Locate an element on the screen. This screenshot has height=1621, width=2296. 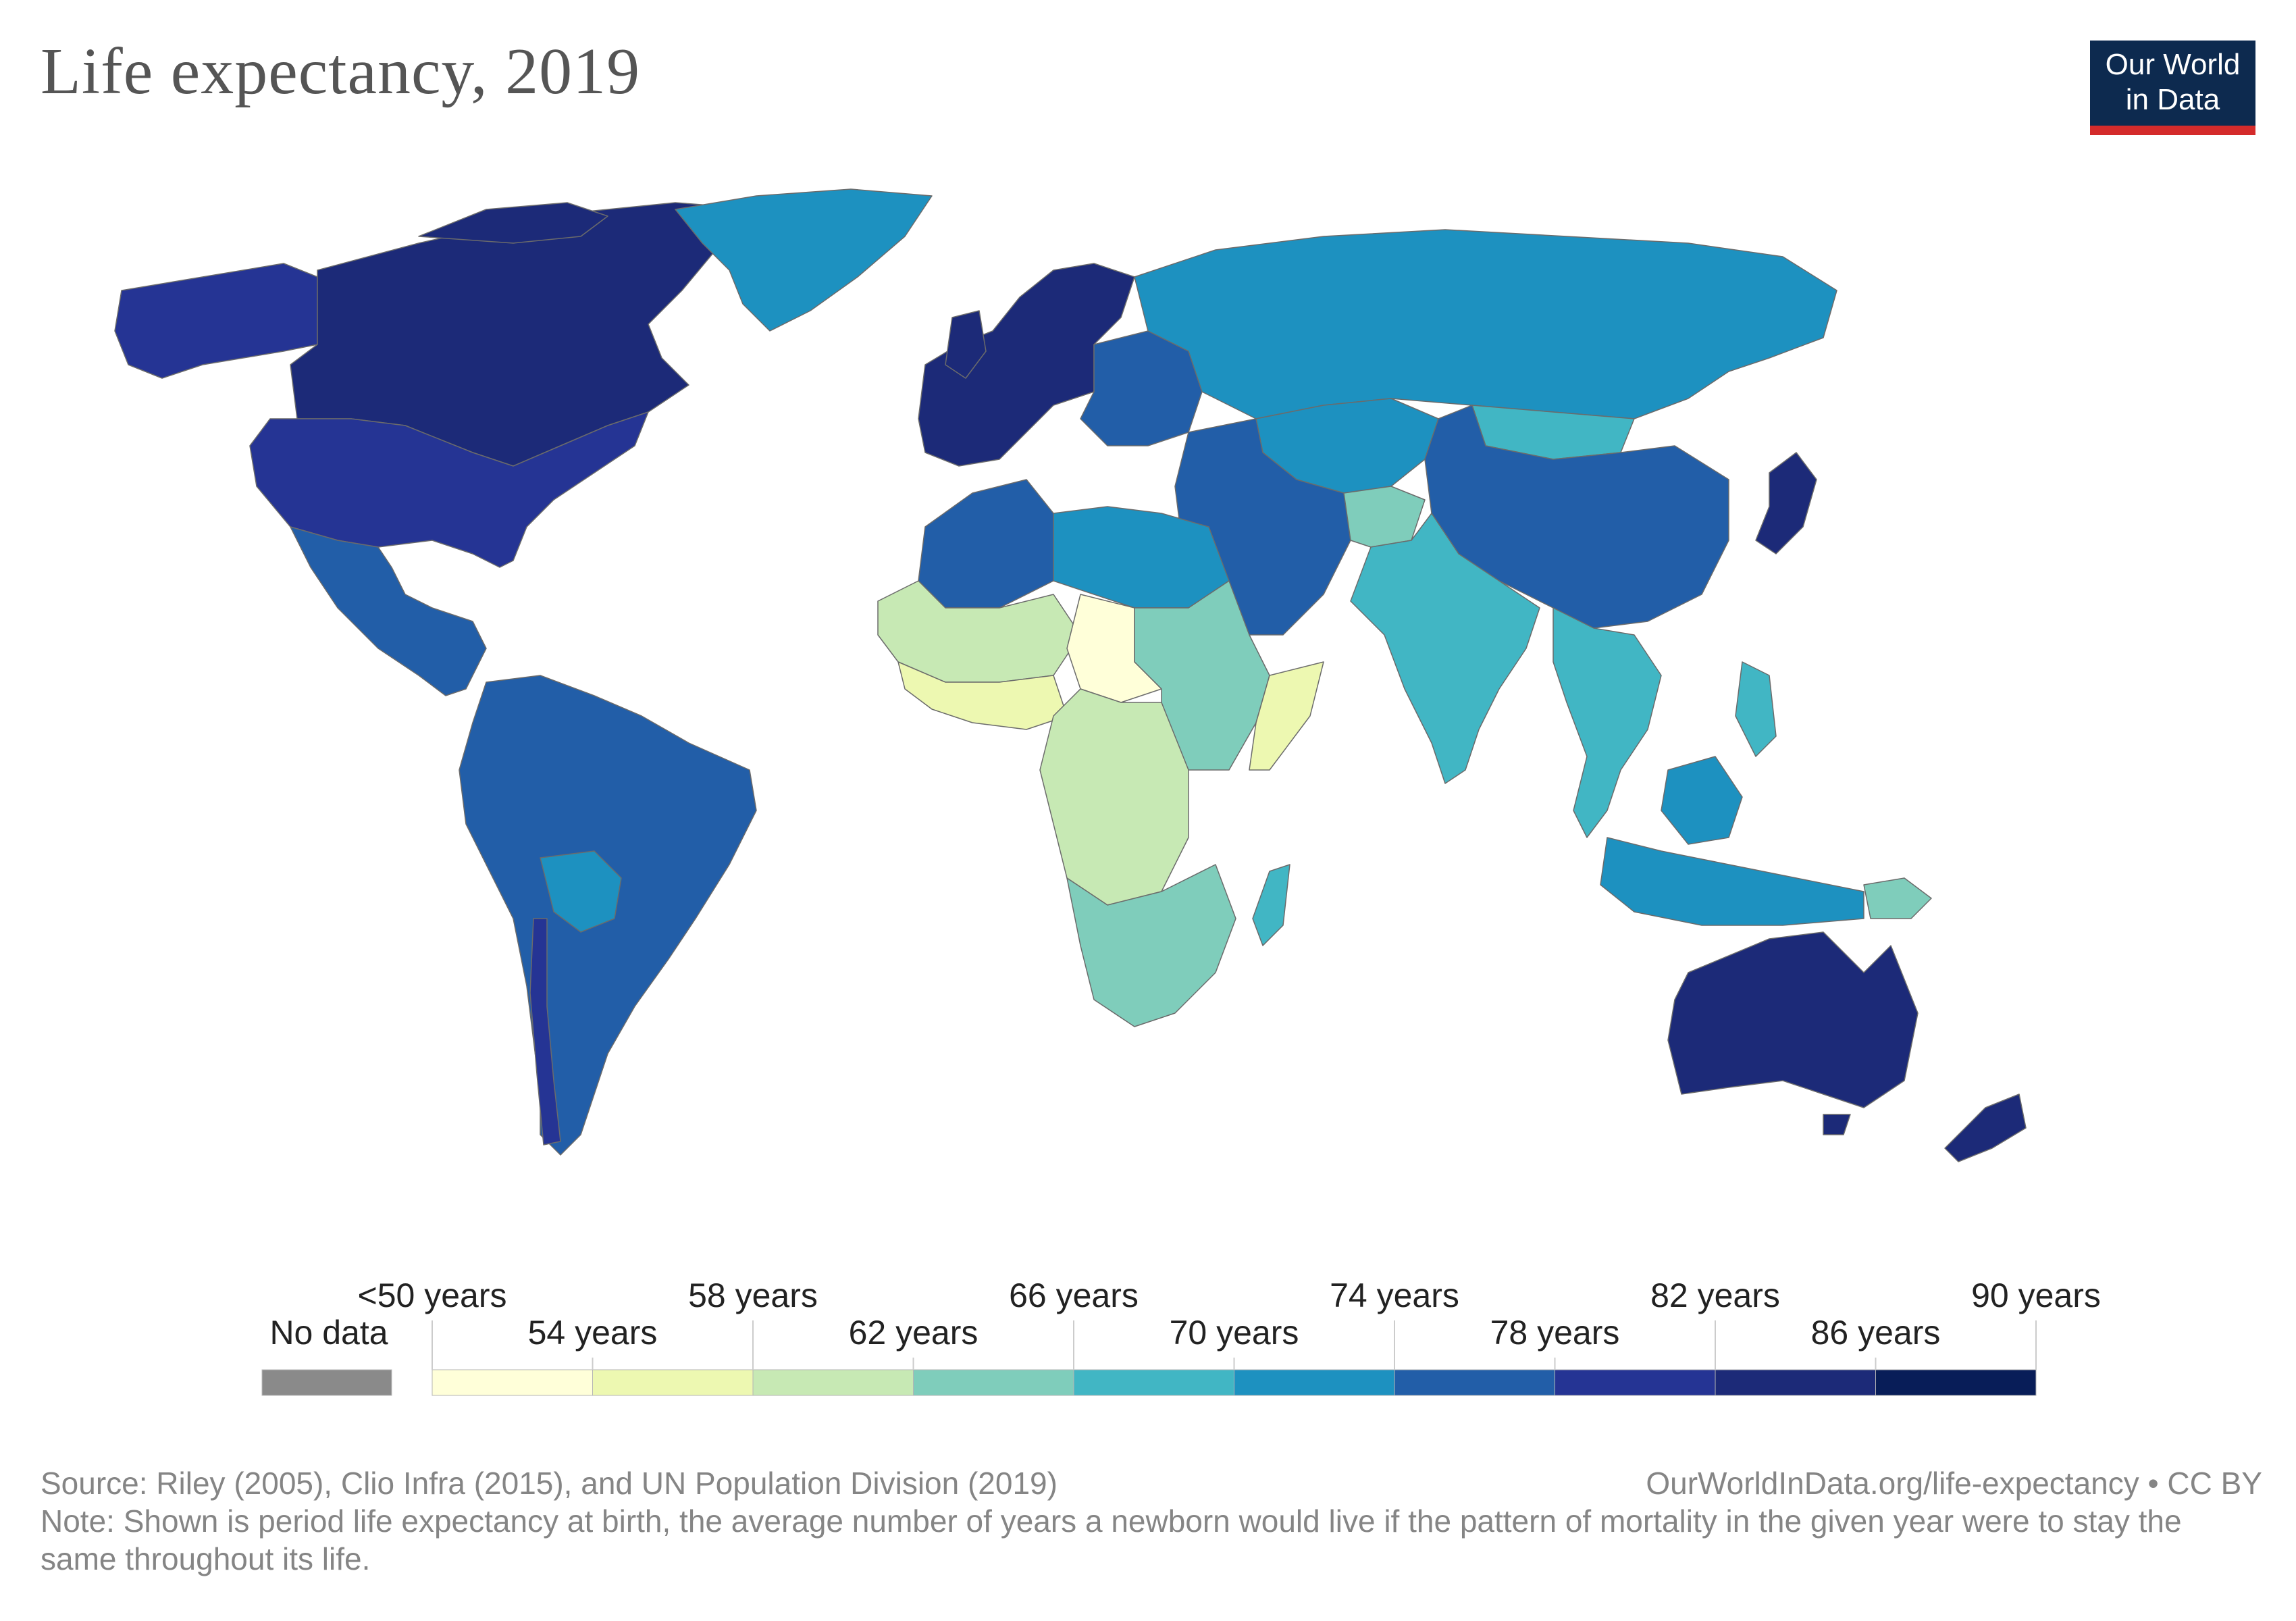
legend-tick-label: 66 years is located at coordinates (1074, 1295).